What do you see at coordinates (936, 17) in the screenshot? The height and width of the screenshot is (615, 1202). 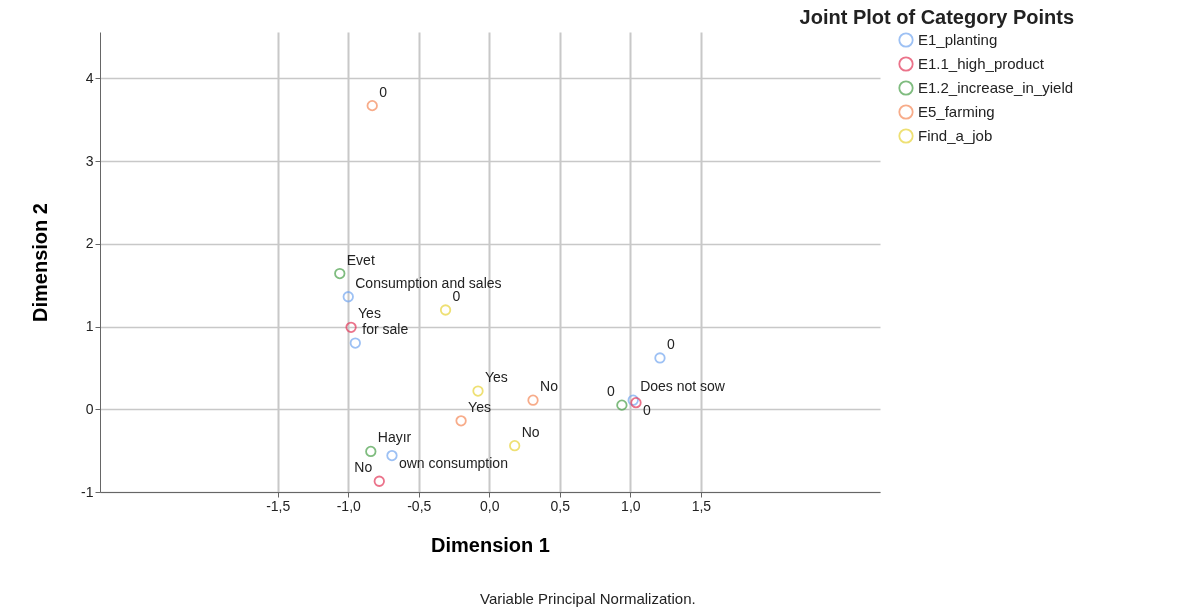 I see `text: Joint Plot of Category Points` at bounding box center [936, 17].